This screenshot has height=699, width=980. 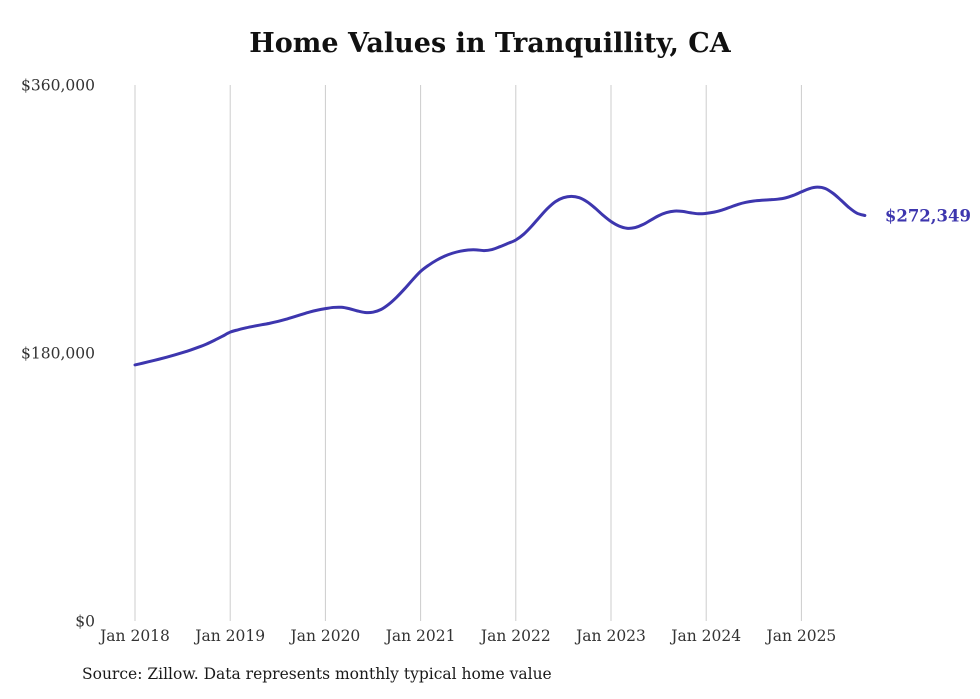 What do you see at coordinates (490, 43) in the screenshot?
I see `chart-title: Home Values in Tranquillity, CA` at bounding box center [490, 43].